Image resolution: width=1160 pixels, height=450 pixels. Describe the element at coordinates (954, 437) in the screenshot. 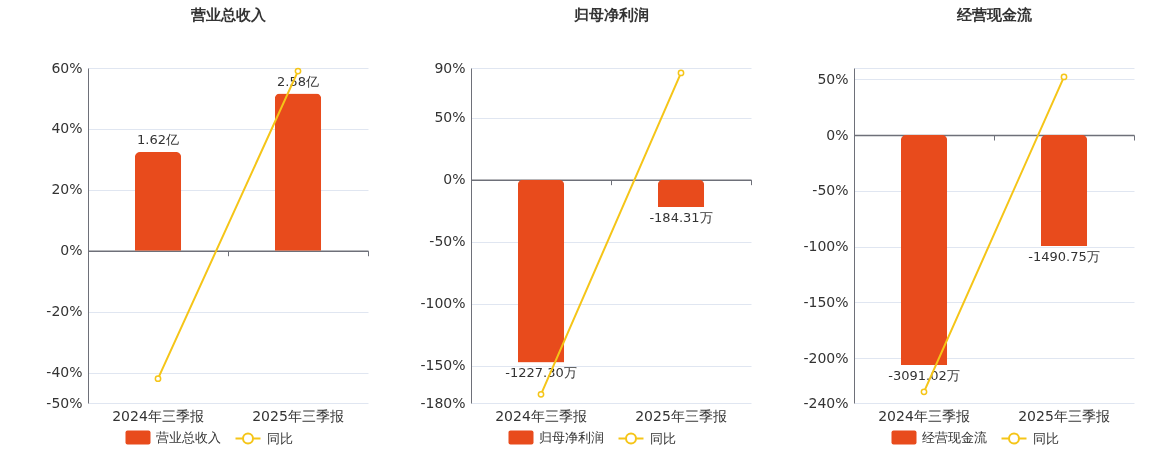

I see `legend-label: 经营现金流` at that location.